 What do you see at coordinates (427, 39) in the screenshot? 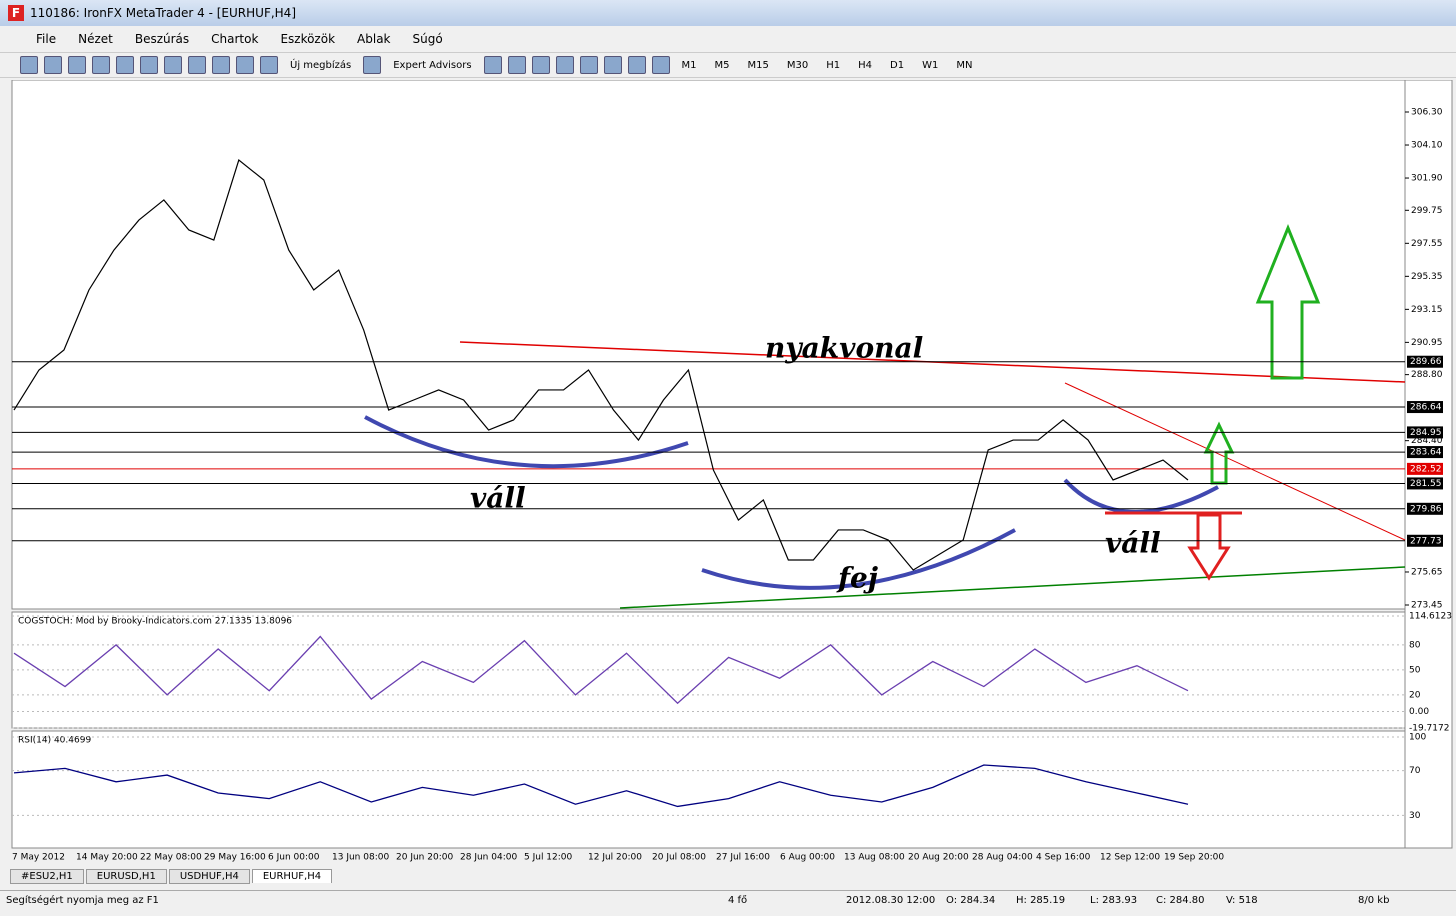
I see `menu-item: Súgó` at bounding box center [427, 39].